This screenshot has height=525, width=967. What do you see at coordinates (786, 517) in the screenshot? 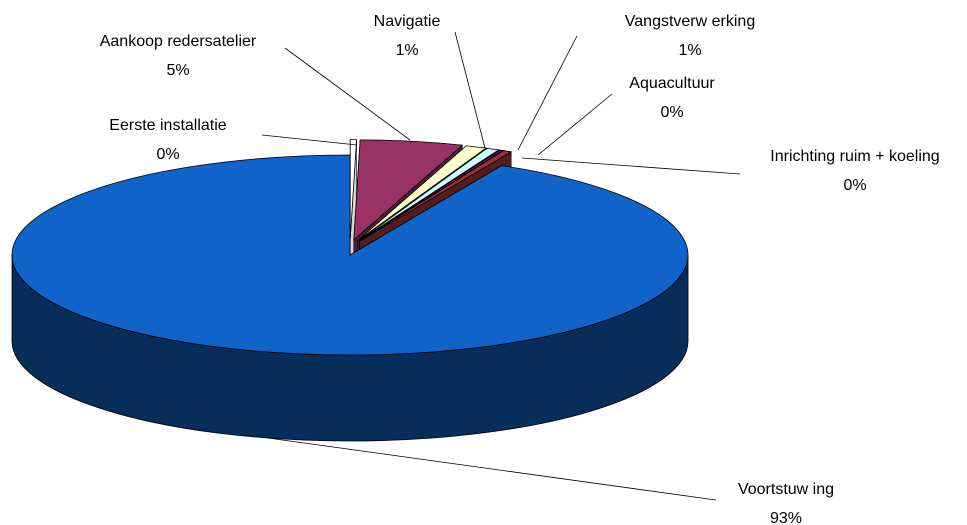
I see `slice-value-label: 93%` at bounding box center [786, 517].